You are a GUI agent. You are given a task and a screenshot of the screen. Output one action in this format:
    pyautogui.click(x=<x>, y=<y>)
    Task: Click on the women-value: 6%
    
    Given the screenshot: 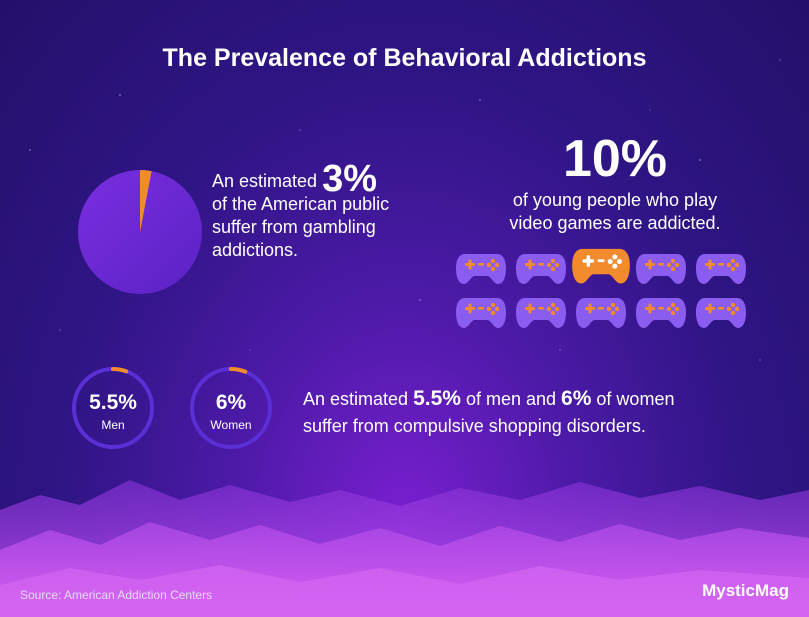 What is the action you would take?
    pyautogui.click(x=231, y=402)
    